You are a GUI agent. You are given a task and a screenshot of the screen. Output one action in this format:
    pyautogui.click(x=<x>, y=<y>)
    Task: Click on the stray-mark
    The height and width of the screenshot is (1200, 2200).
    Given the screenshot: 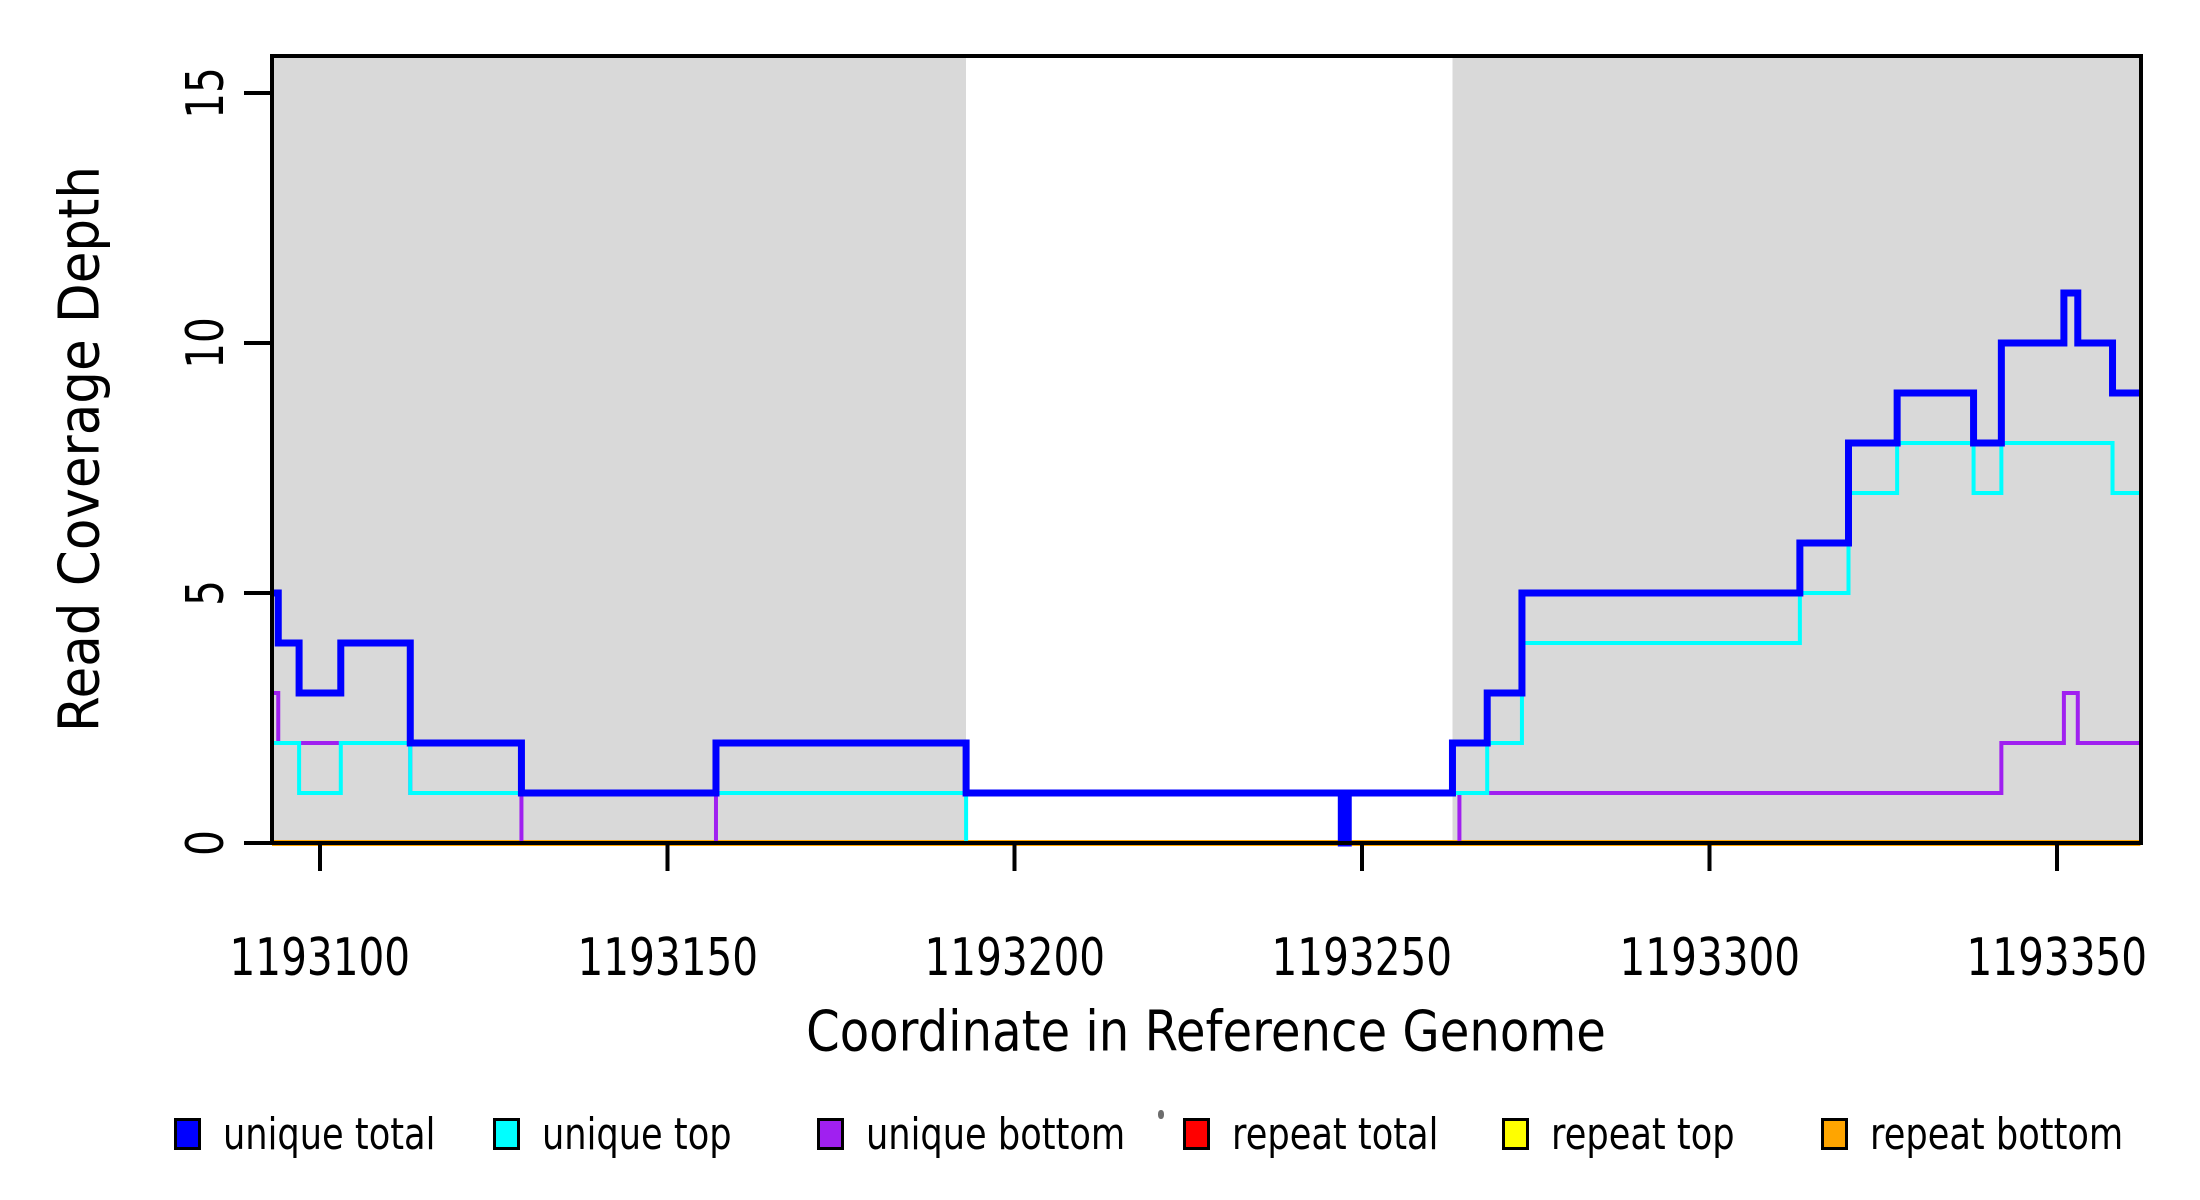 What is the action you would take?
    pyautogui.click(x=1161, y=1114)
    